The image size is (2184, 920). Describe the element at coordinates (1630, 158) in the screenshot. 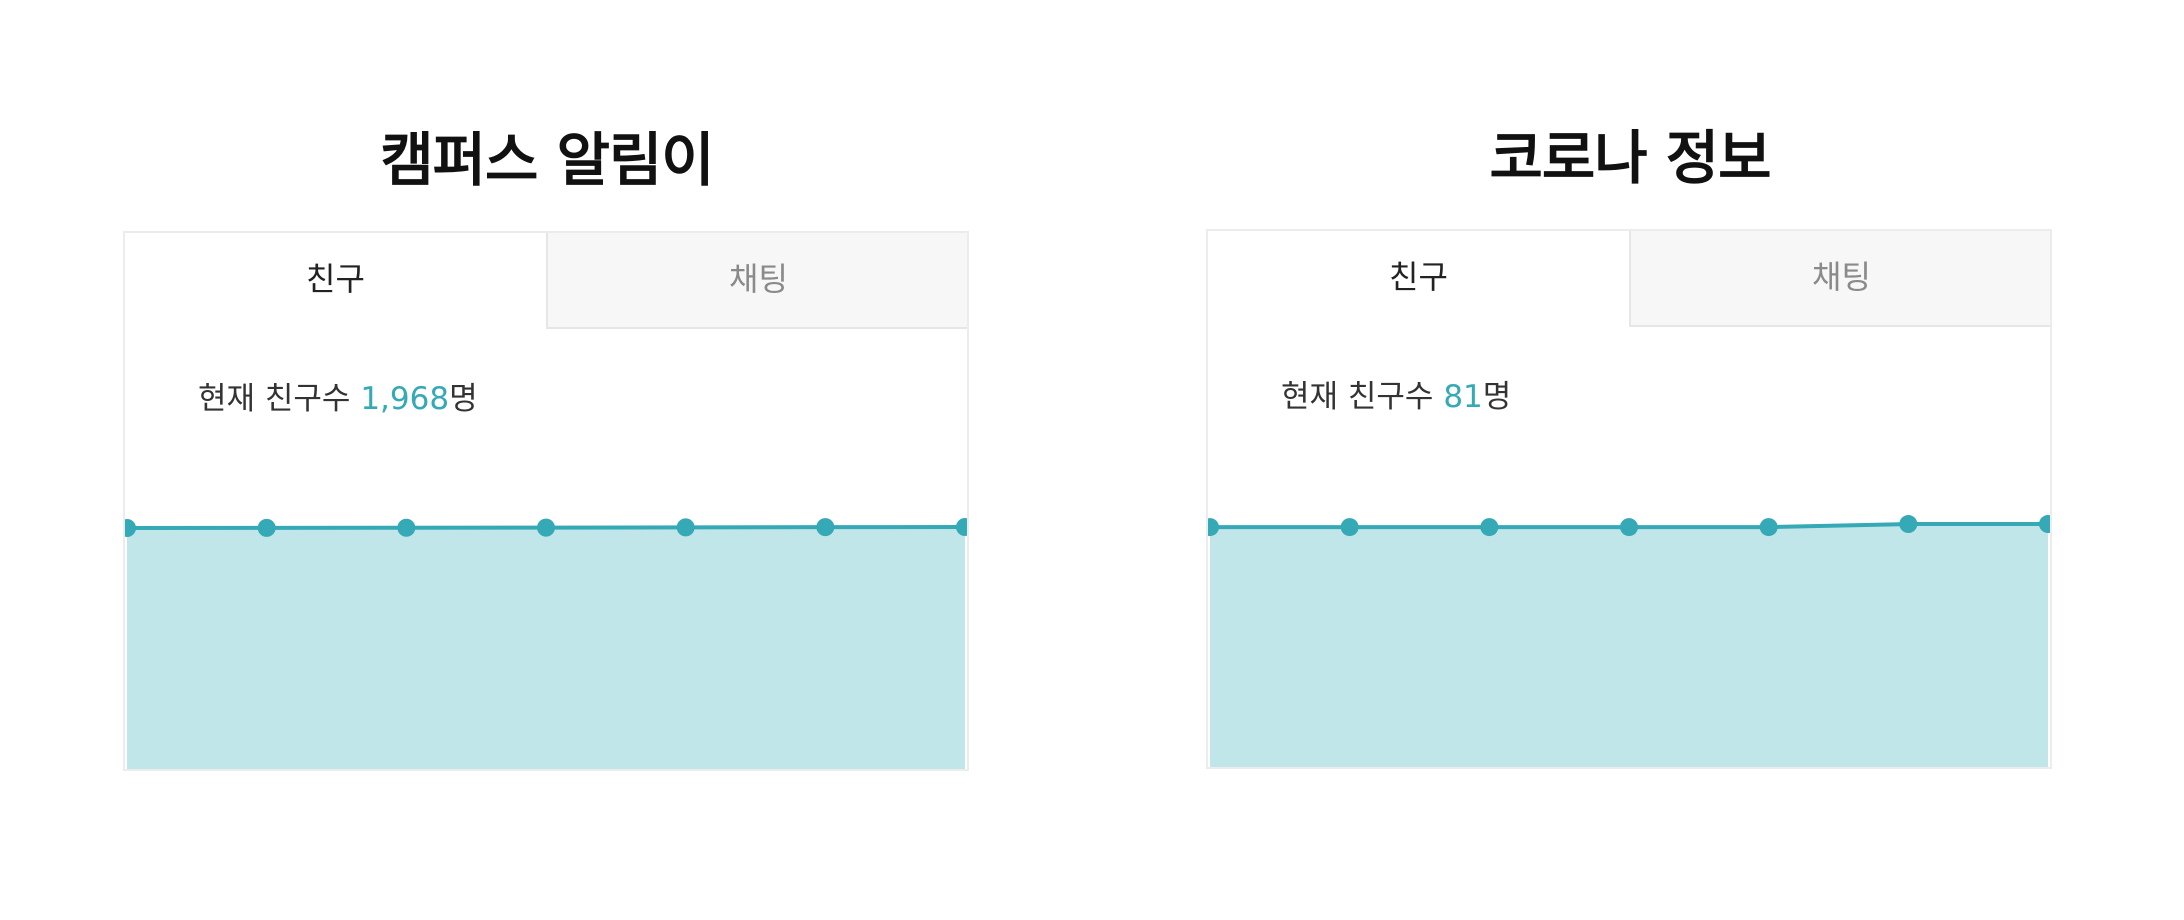

I see `panel-title: 코로나 정보` at that location.